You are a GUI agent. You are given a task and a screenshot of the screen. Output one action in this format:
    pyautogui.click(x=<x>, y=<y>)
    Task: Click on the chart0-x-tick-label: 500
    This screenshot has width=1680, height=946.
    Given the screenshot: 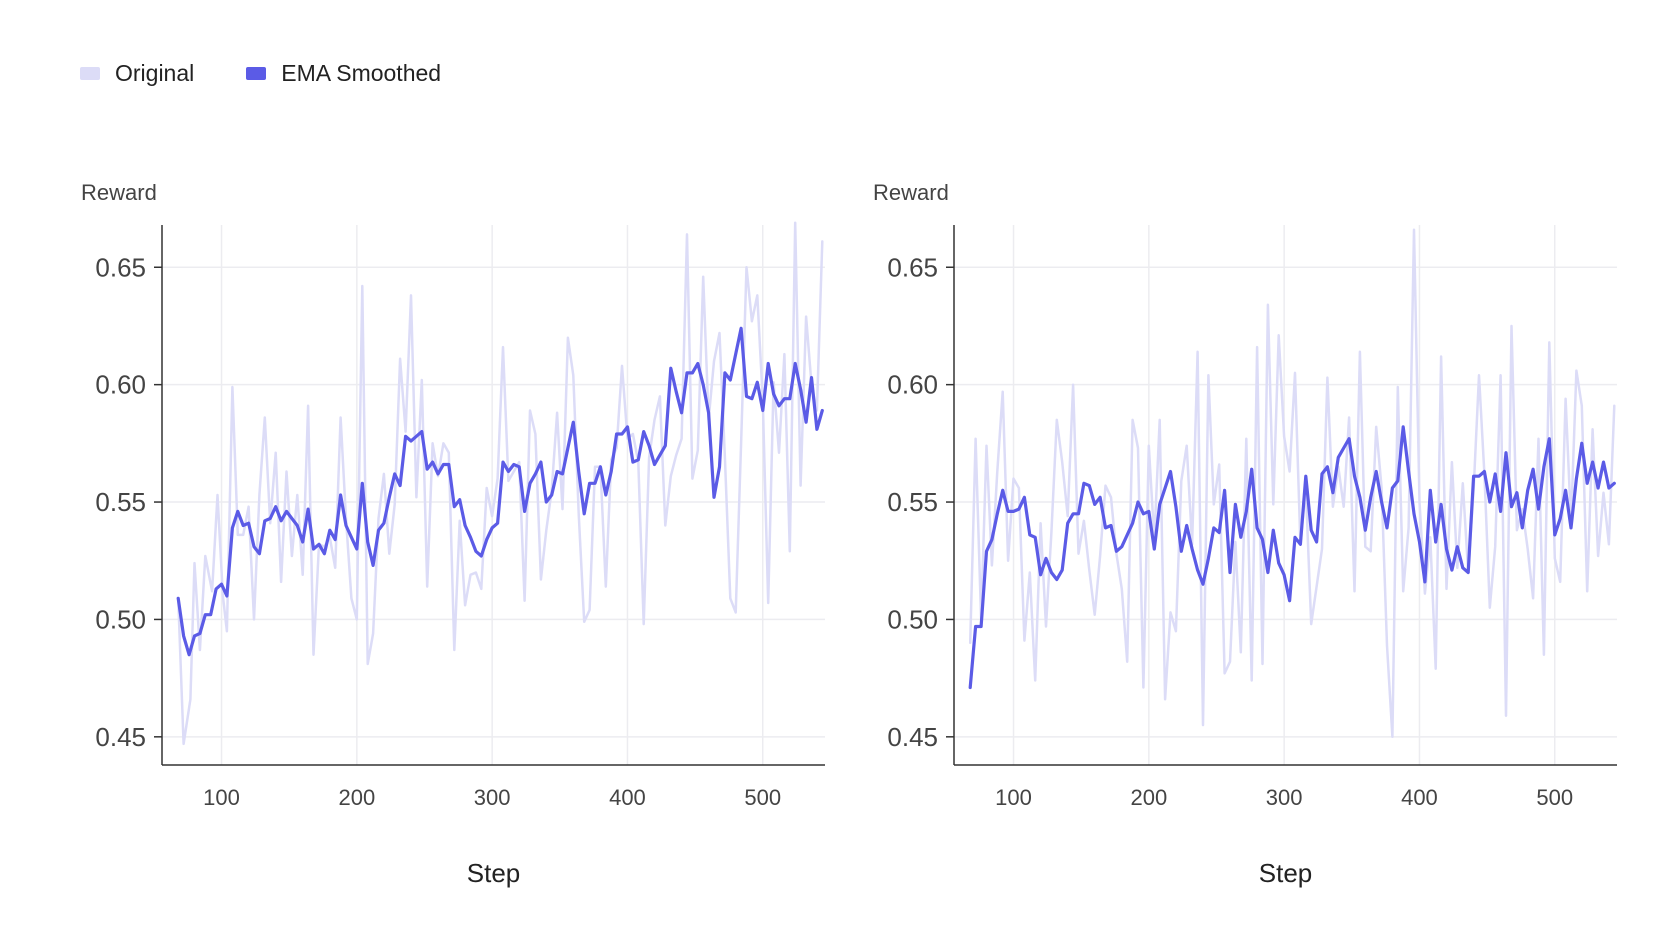 What is the action you would take?
    pyautogui.click(x=762, y=797)
    